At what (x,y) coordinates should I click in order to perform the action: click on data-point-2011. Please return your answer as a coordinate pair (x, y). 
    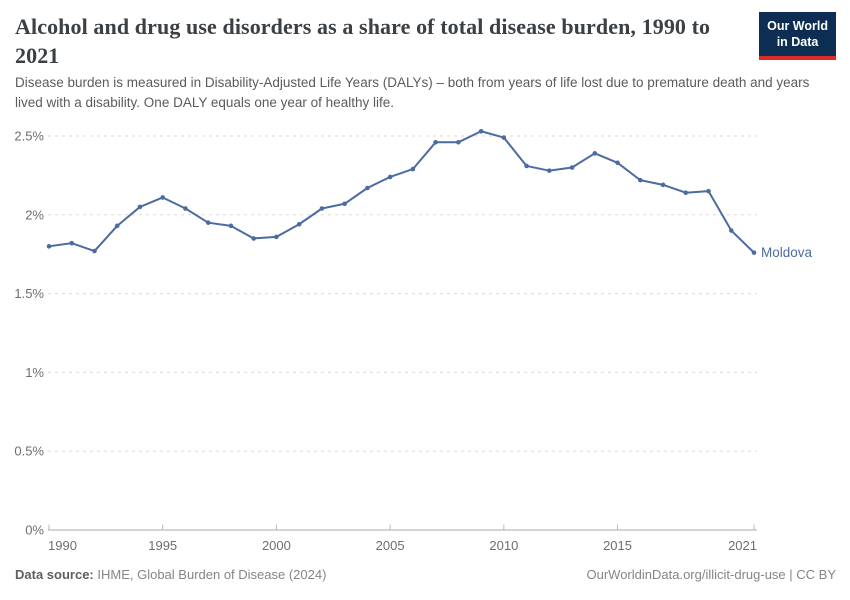
    Looking at the image, I should click on (526, 166).